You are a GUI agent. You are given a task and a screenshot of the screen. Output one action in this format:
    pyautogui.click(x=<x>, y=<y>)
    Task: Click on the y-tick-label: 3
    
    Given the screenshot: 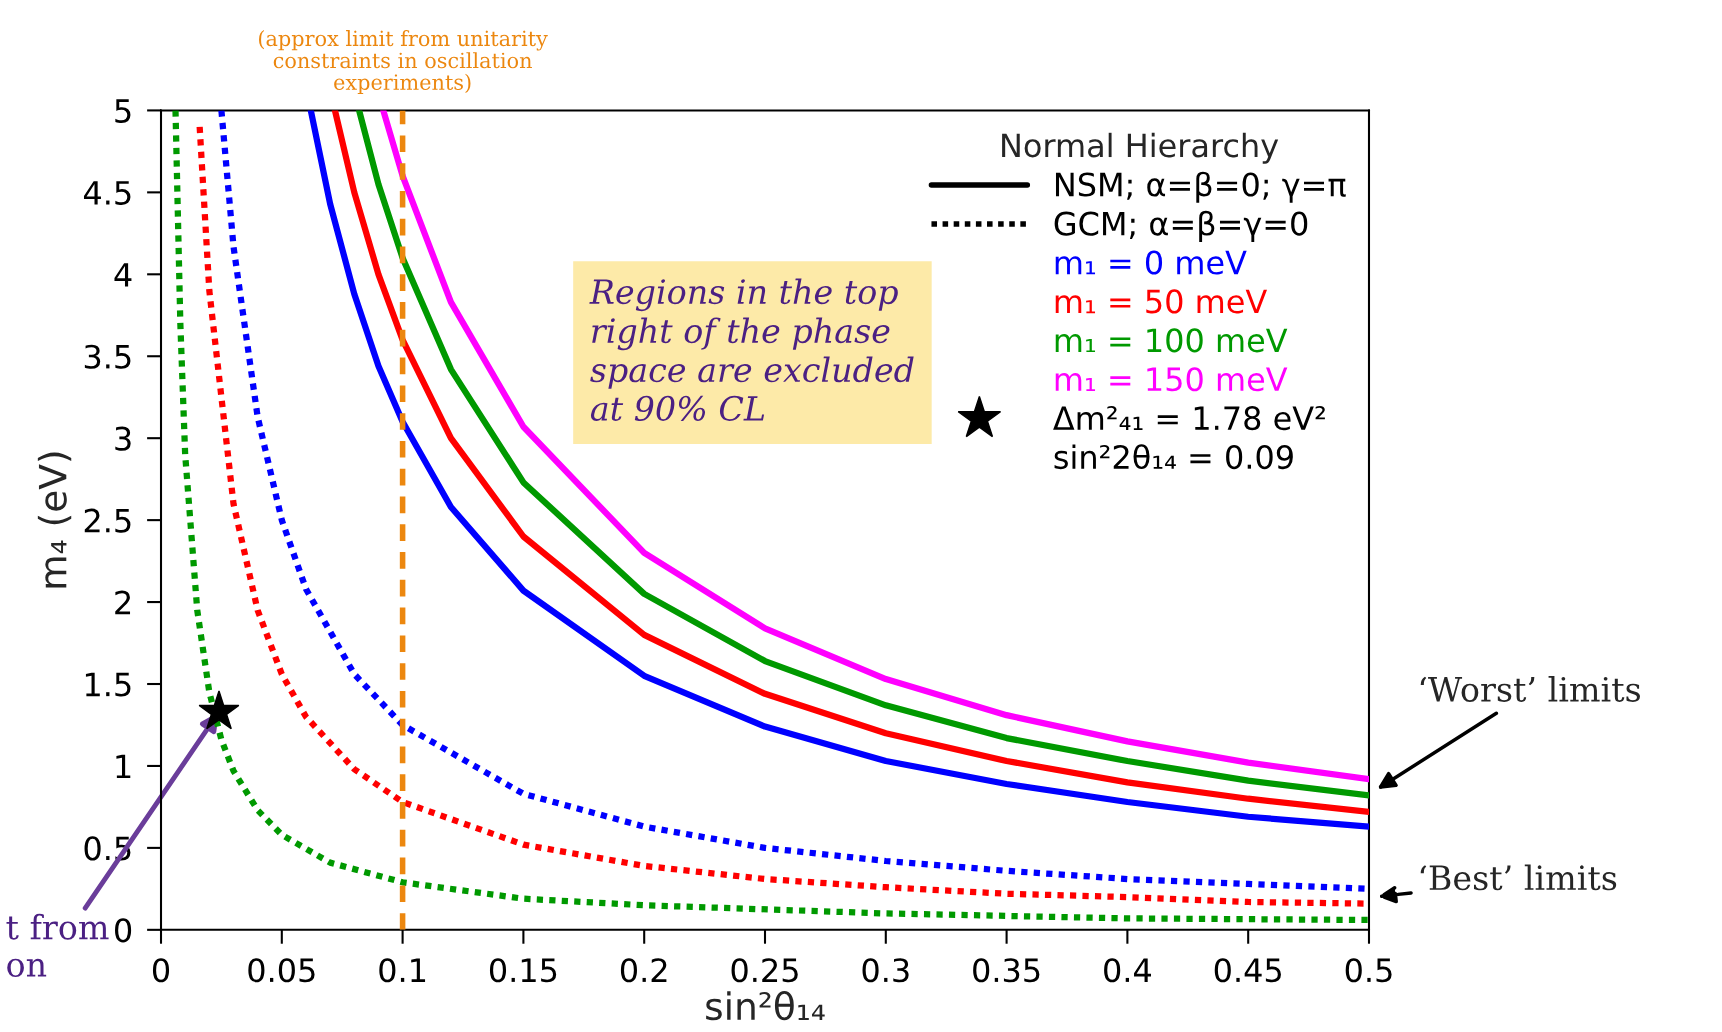 What is the action you would take?
    pyautogui.click(x=123, y=438)
    